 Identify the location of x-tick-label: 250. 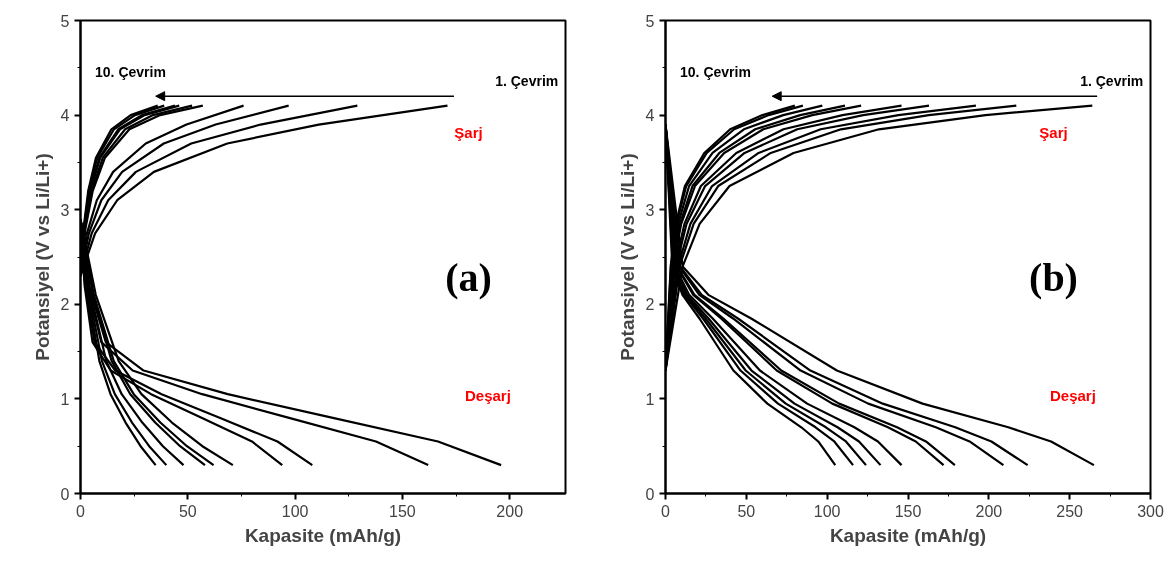
(1070, 511).